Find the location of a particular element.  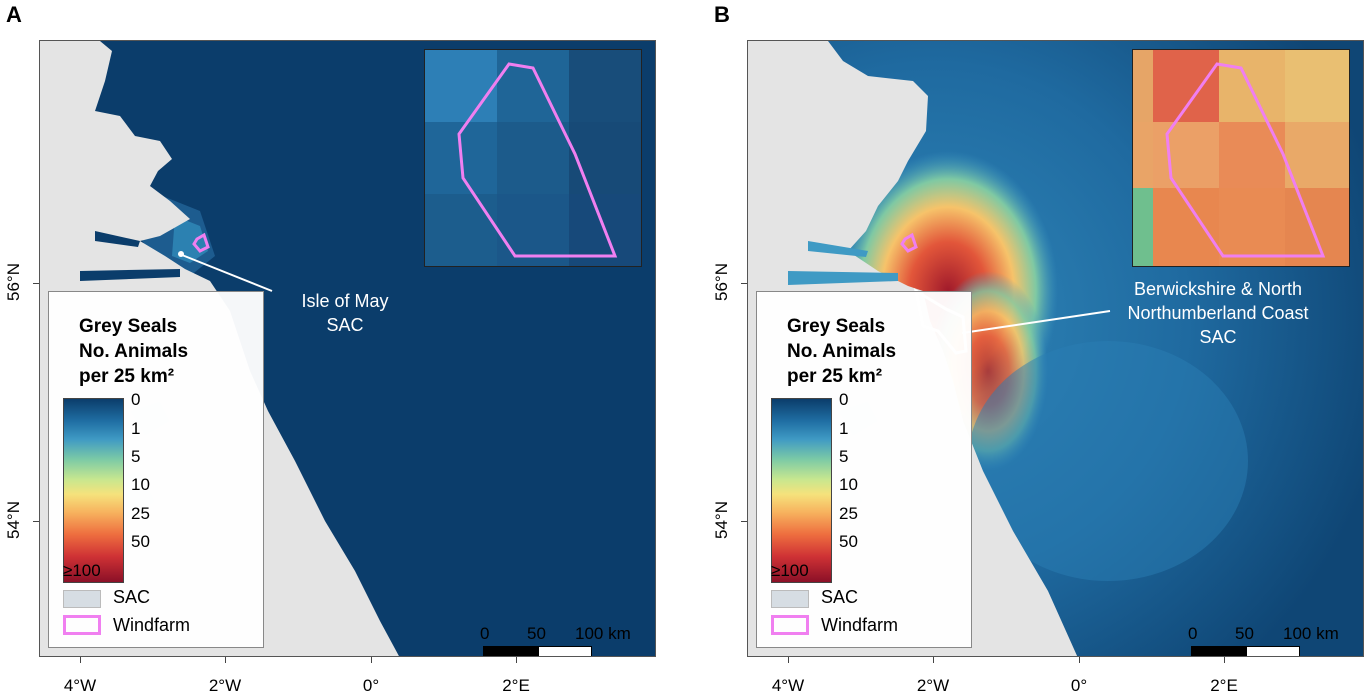

map-b-inset is located at coordinates (1241, 158).